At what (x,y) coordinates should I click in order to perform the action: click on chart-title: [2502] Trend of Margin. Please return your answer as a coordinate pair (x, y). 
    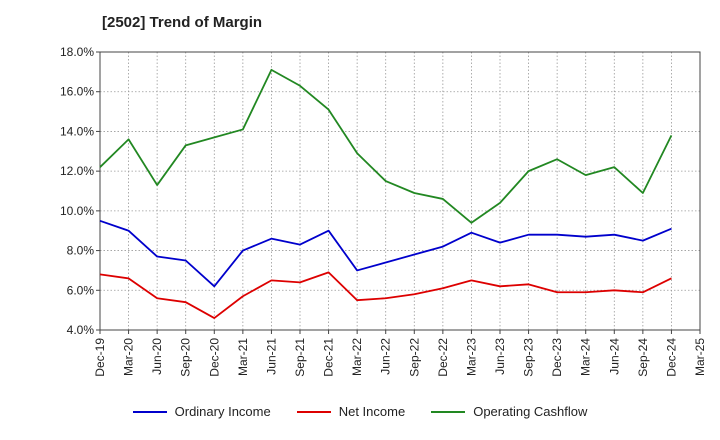
    Looking at the image, I should click on (182, 22).